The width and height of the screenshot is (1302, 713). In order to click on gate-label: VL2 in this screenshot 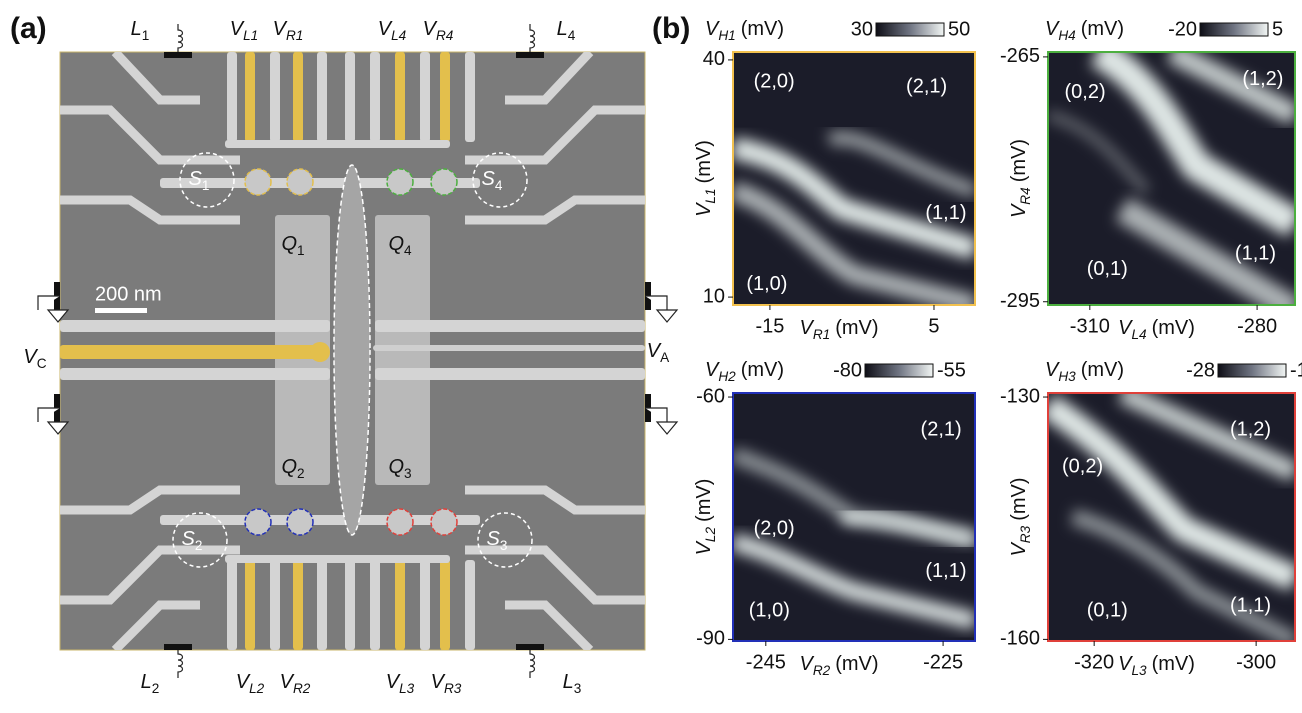, I will do `click(250, 683)`.